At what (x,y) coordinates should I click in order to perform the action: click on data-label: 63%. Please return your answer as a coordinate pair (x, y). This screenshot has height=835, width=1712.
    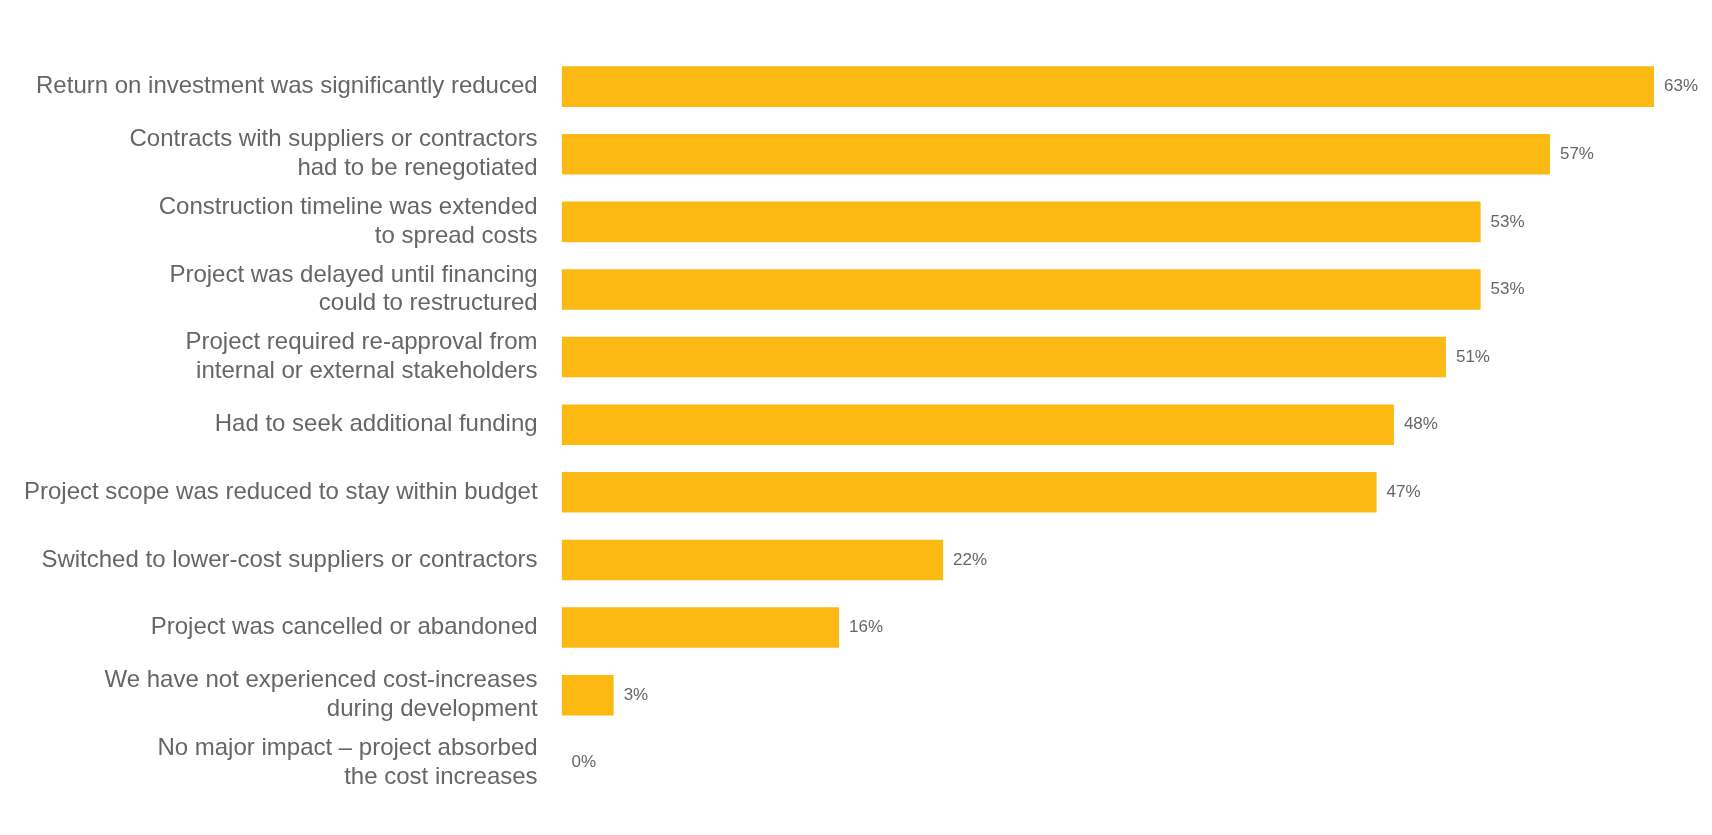
    Looking at the image, I should click on (1681, 86).